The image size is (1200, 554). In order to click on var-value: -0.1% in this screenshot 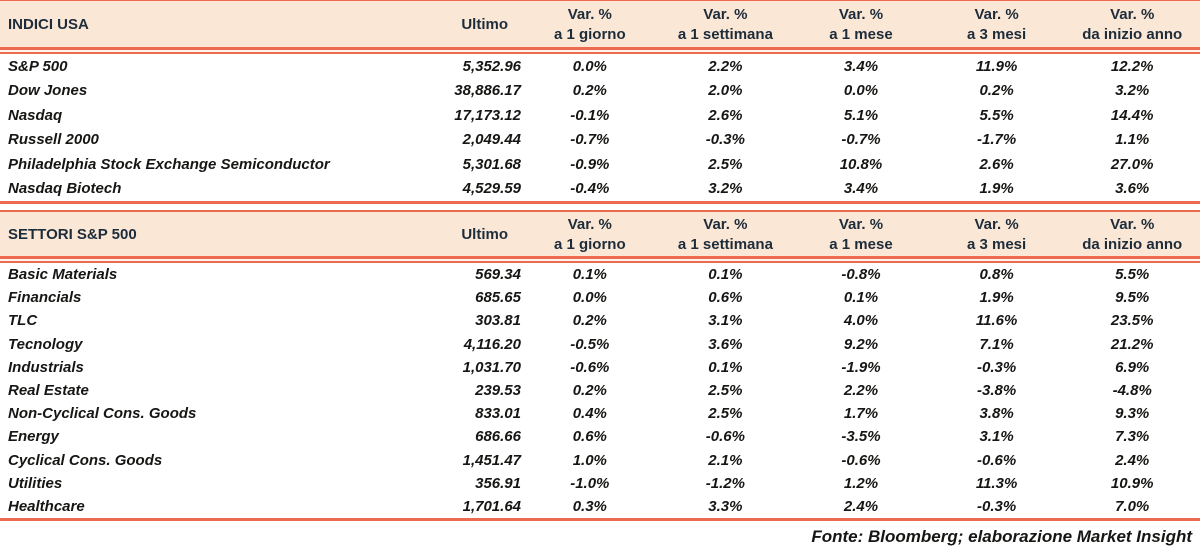, I will do `click(590, 115)`.